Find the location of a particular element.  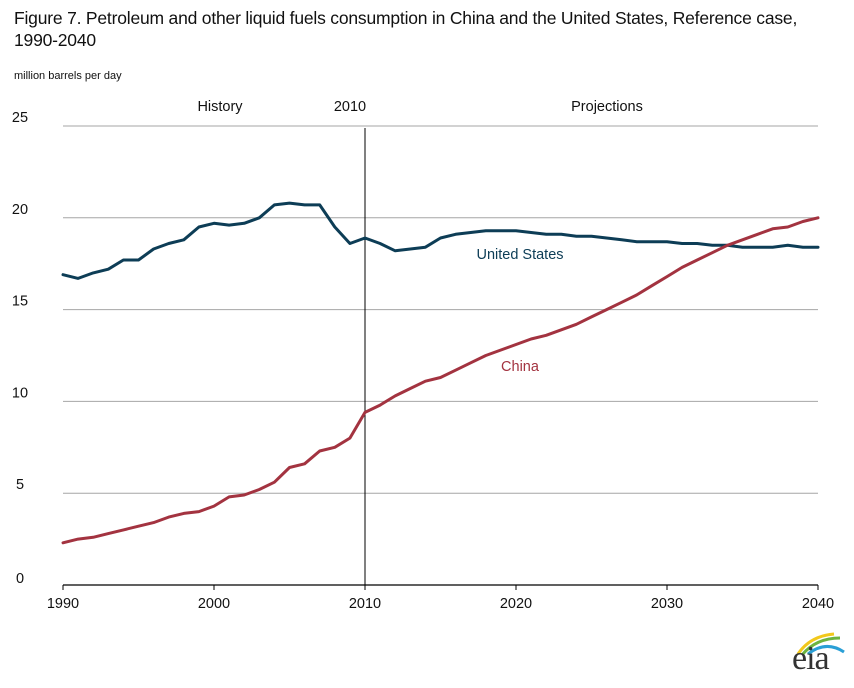

eia-logo-text: eia is located at coordinates (811, 658).